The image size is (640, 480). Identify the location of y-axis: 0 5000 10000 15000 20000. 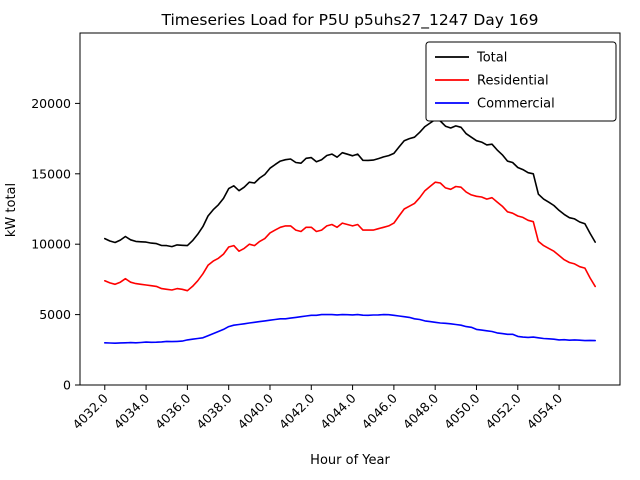
(55, 244).